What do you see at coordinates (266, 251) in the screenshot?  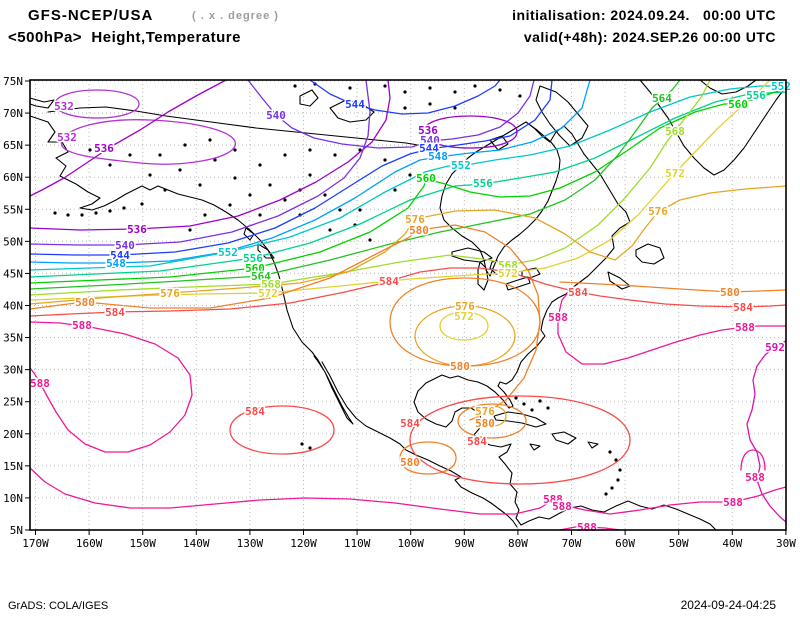 I see `island-vancouver` at bounding box center [266, 251].